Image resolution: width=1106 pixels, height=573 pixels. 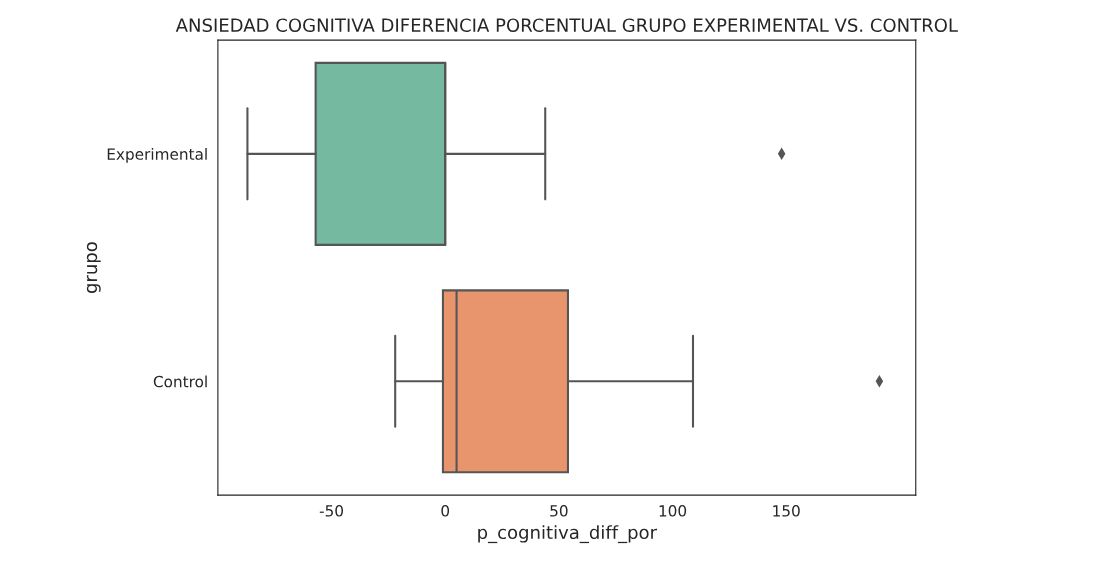 I want to click on x-tick-label: 0, so click(x=445, y=511).